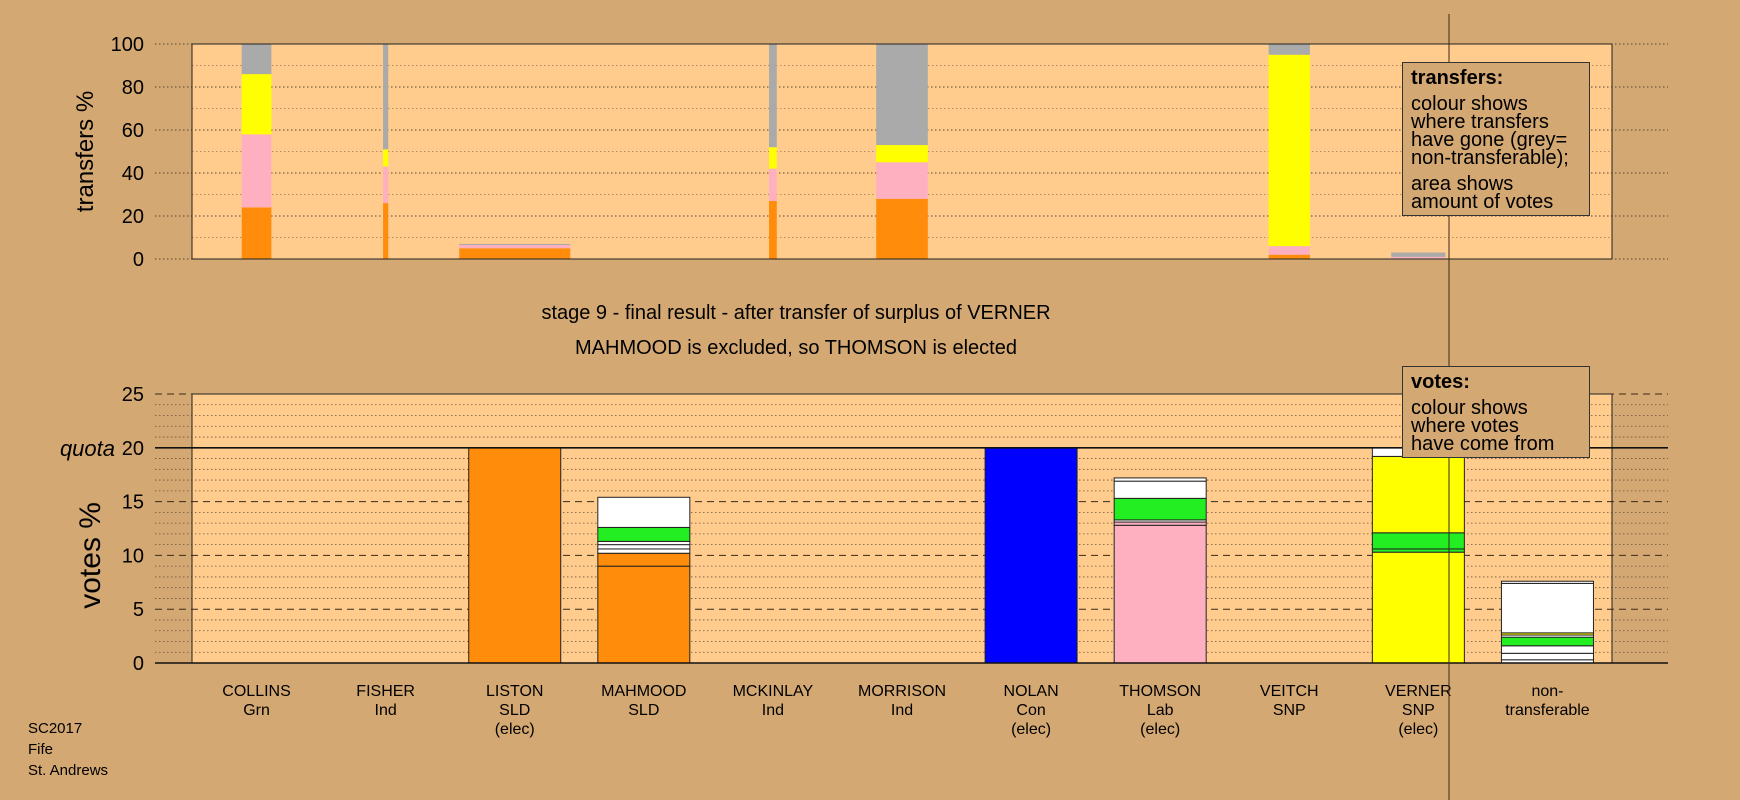  What do you see at coordinates (1489, 140) in the screenshot?
I see `legend-transfers-line: have gone (grey=` at bounding box center [1489, 140].